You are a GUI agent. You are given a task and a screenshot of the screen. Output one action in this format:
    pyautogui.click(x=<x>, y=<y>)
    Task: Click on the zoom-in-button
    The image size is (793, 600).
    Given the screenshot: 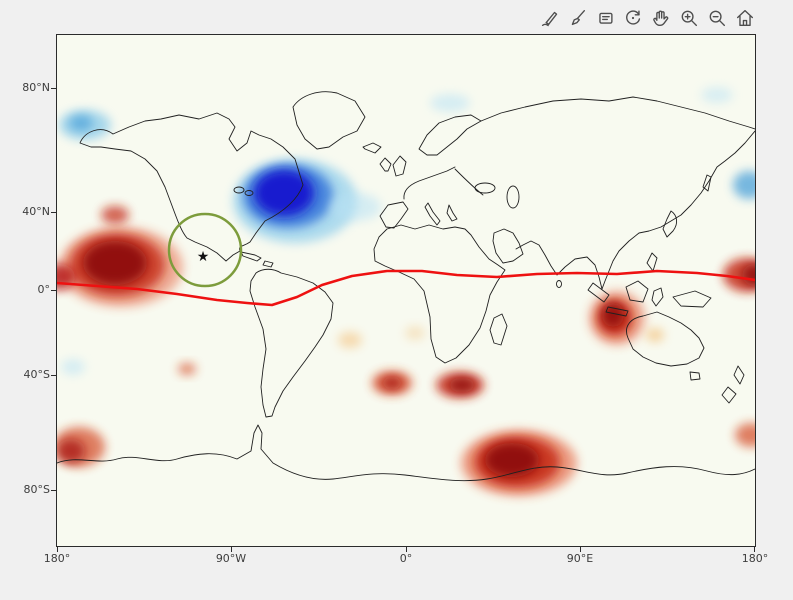 What is the action you would take?
    pyautogui.click(x=689, y=18)
    